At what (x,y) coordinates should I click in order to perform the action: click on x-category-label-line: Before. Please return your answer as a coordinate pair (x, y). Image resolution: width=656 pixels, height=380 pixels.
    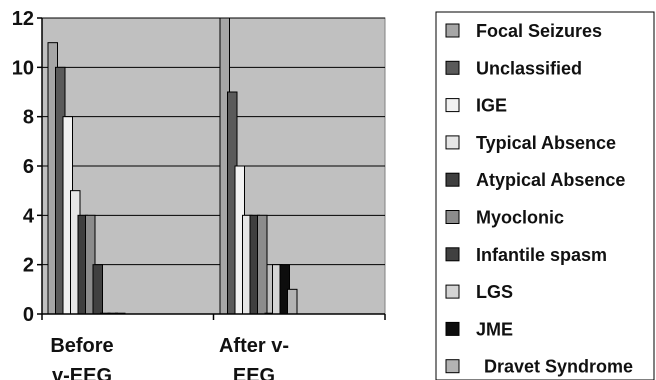
    Looking at the image, I should click on (81, 346).